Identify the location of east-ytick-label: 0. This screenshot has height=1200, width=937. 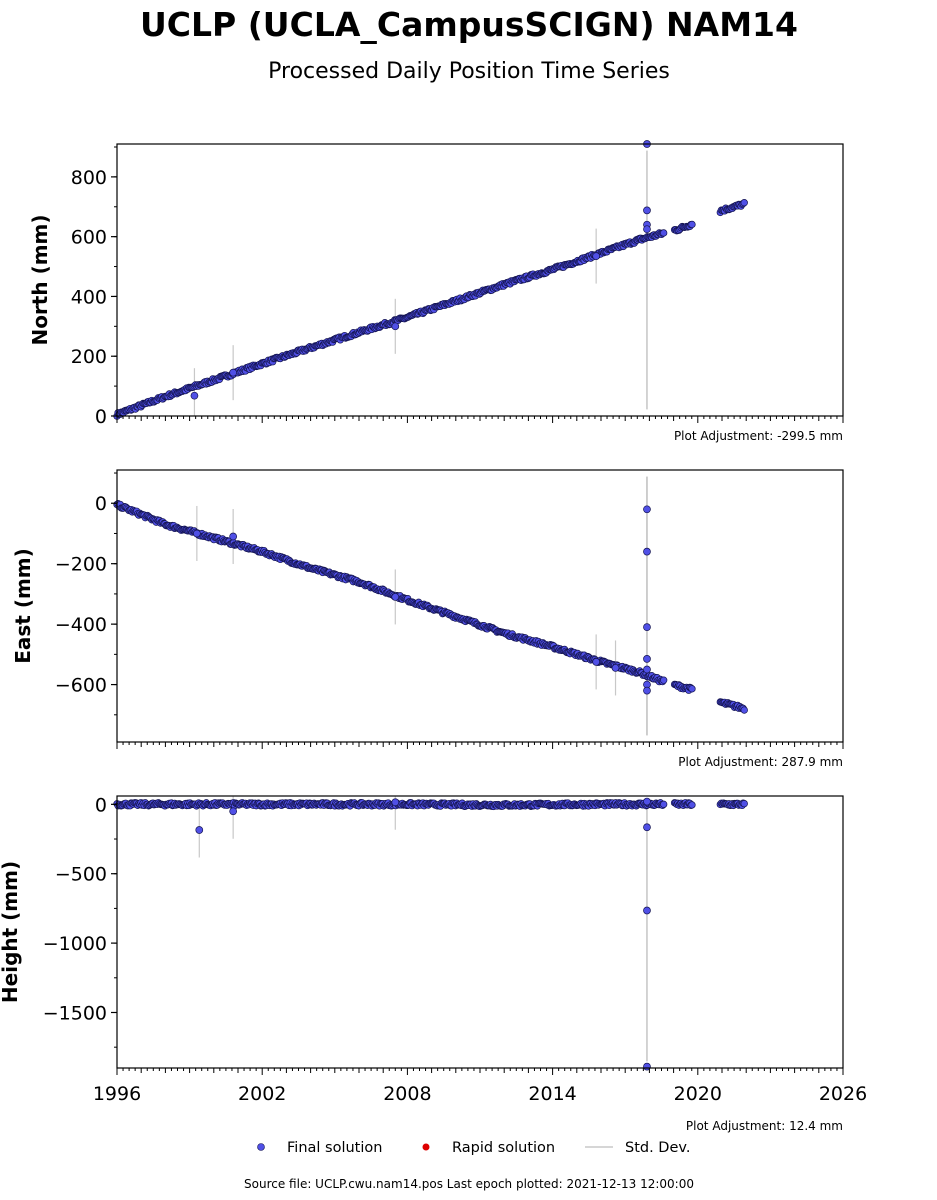
(101, 504).